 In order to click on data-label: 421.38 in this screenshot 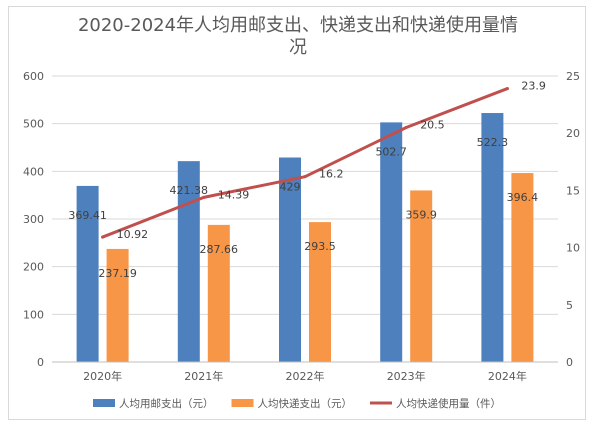, I will do `click(189, 190)`.